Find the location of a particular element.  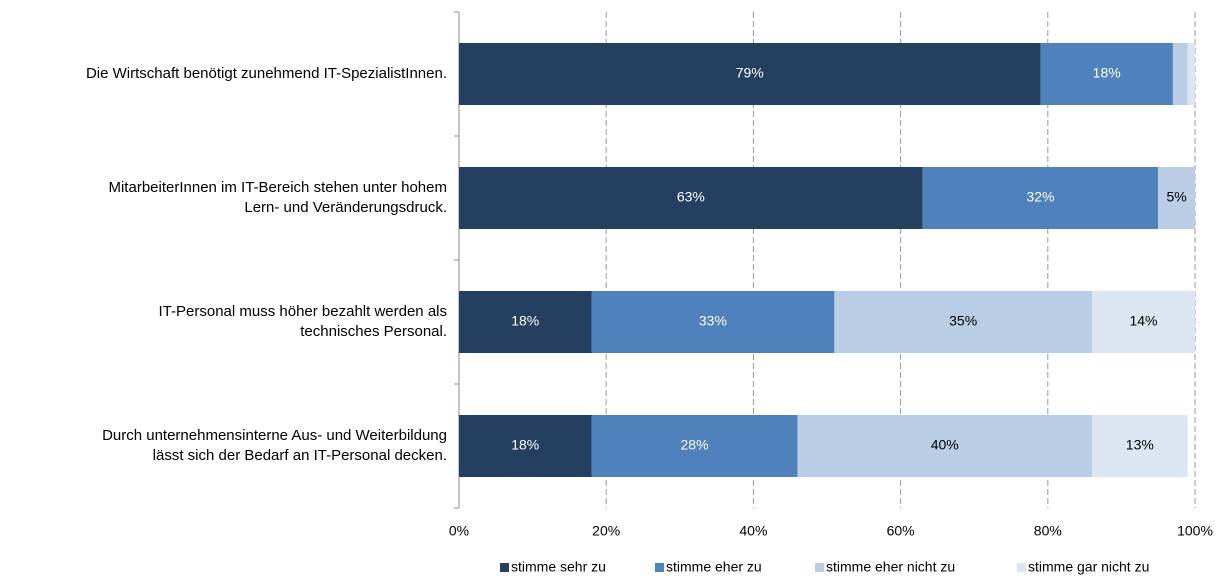

legend-label: stimme eher zu is located at coordinates (714, 567).